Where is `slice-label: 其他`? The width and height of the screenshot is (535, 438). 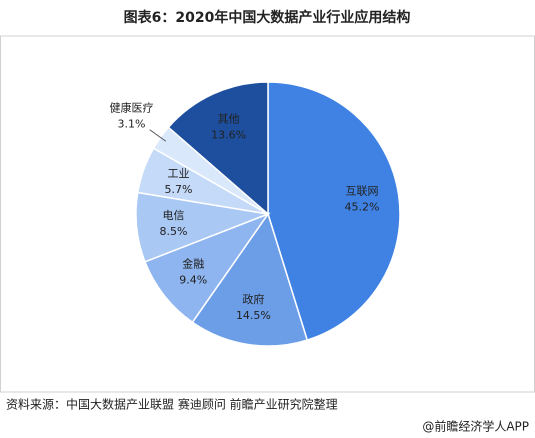 slice-label: 其他 is located at coordinates (229, 119).